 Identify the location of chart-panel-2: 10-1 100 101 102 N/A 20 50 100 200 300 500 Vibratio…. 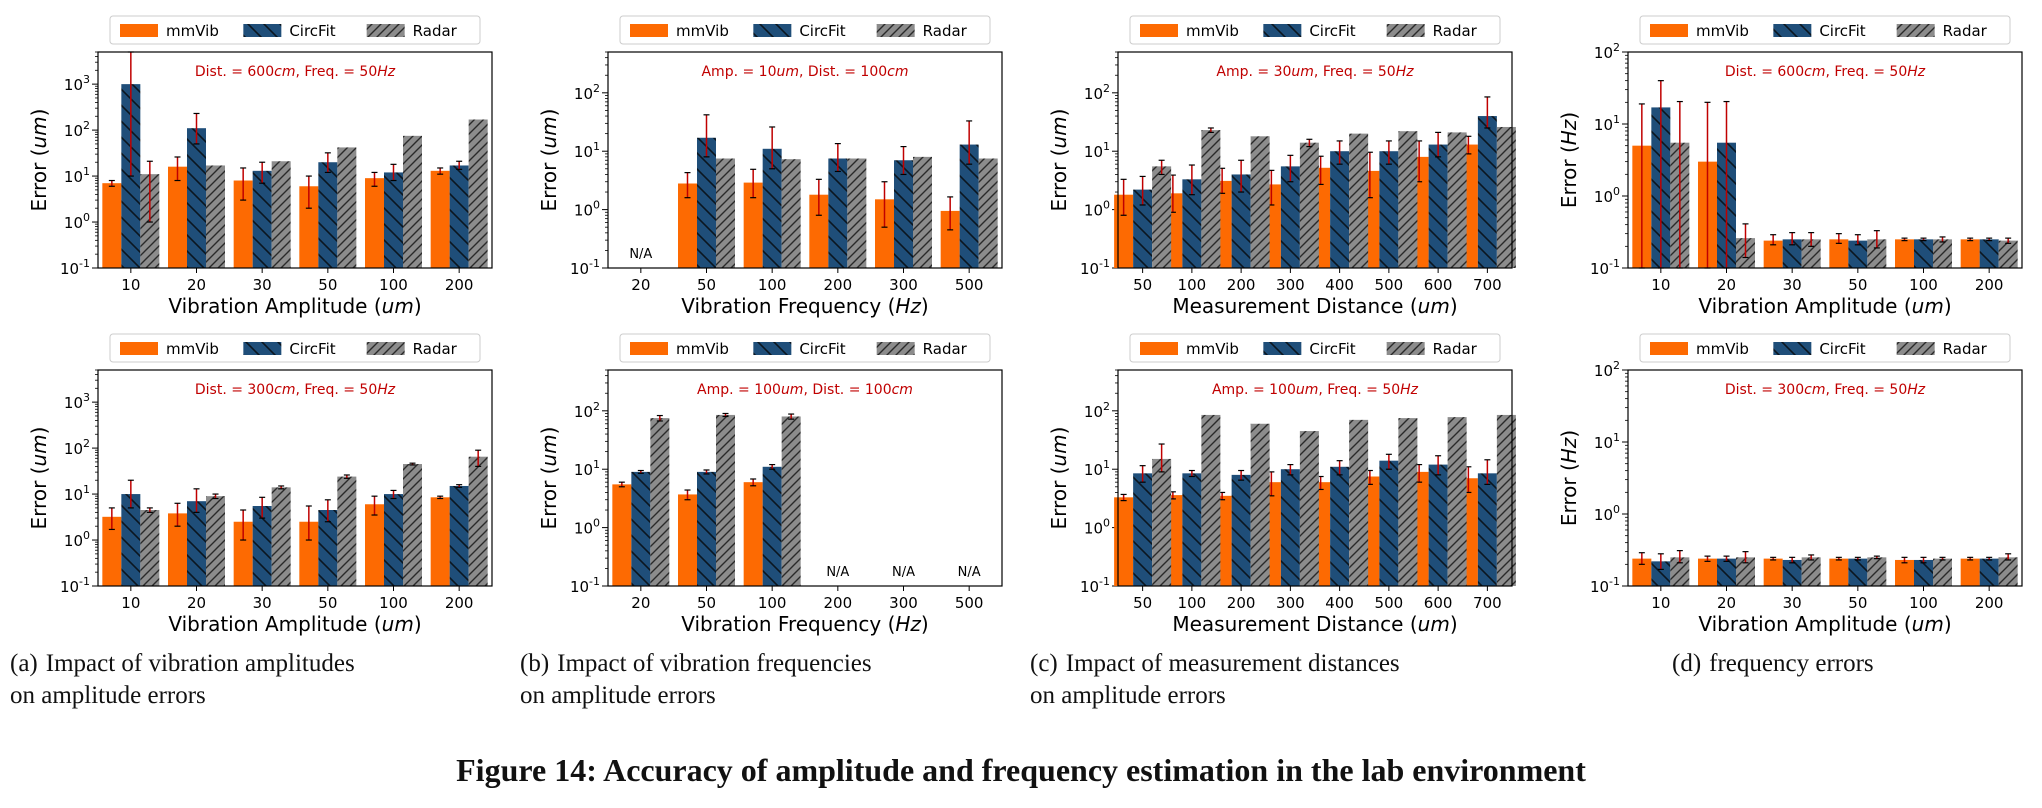
(770, 166).